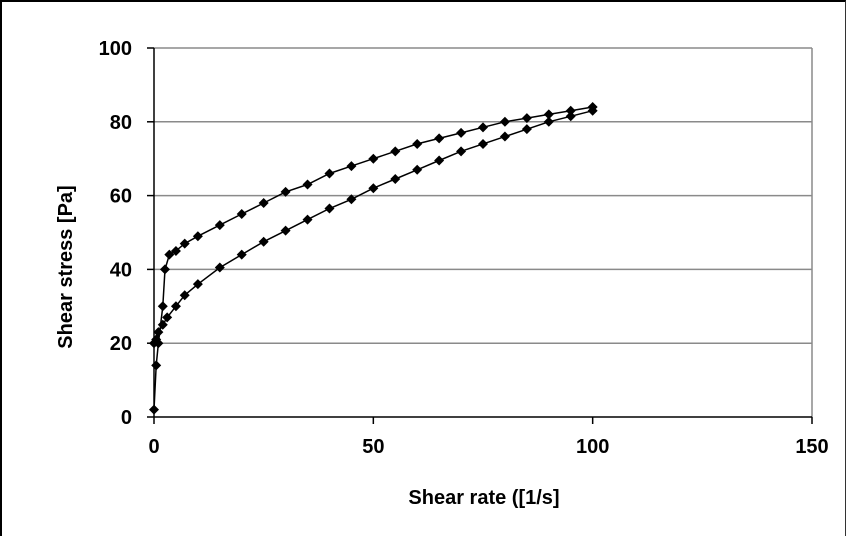 The height and width of the screenshot is (538, 846). Describe the element at coordinates (121, 123) in the screenshot. I see `y-tick-label: 80` at that location.